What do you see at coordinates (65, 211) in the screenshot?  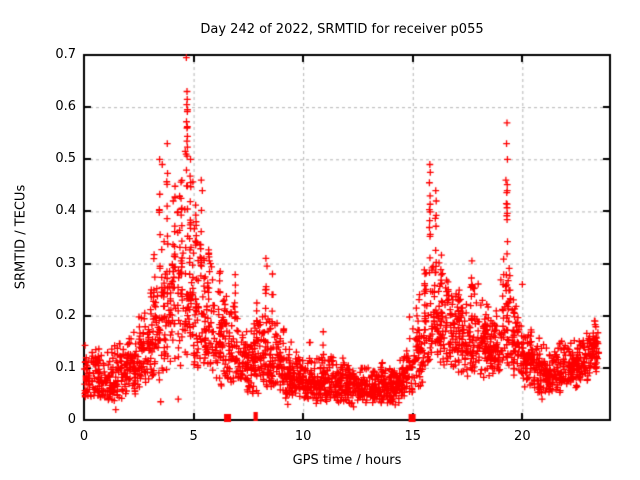 I see `y-tick-label: 0.4` at bounding box center [65, 211].